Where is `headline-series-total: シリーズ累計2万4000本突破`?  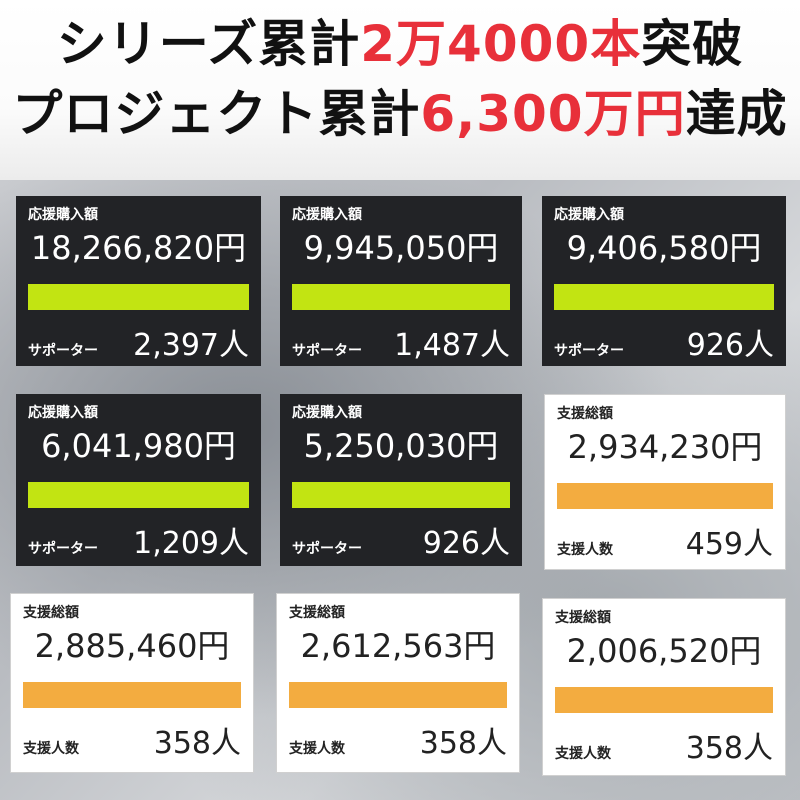 headline-series-total: シリーズ累計2万4000本突破 is located at coordinates (400, 44).